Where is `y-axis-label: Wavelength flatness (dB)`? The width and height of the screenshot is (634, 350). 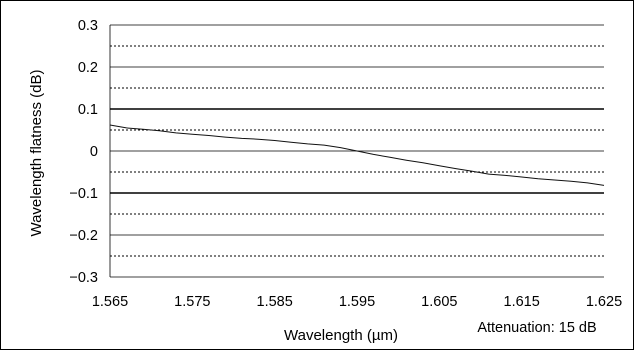
y-axis-label: Wavelength flatness (dB) is located at coordinates (36, 152).